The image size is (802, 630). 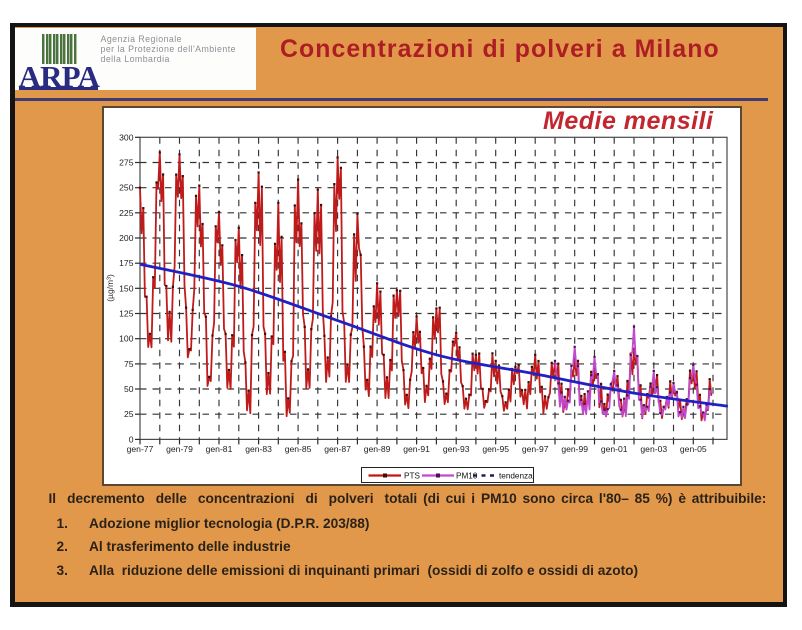 What do you see at coordinates (139, 448) in the screenshot?
I see `svg-text: gen-77` at bounding box center [139, 448].